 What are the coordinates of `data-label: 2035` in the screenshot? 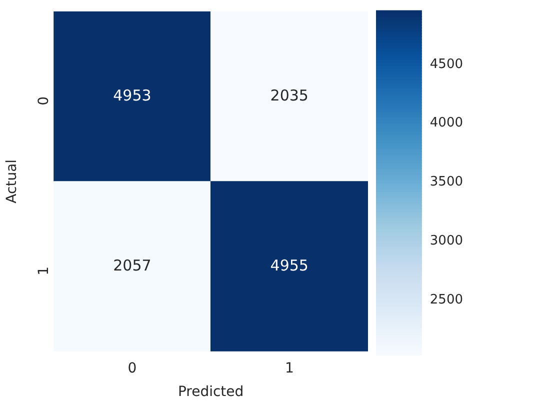 It's located at (289, 95).